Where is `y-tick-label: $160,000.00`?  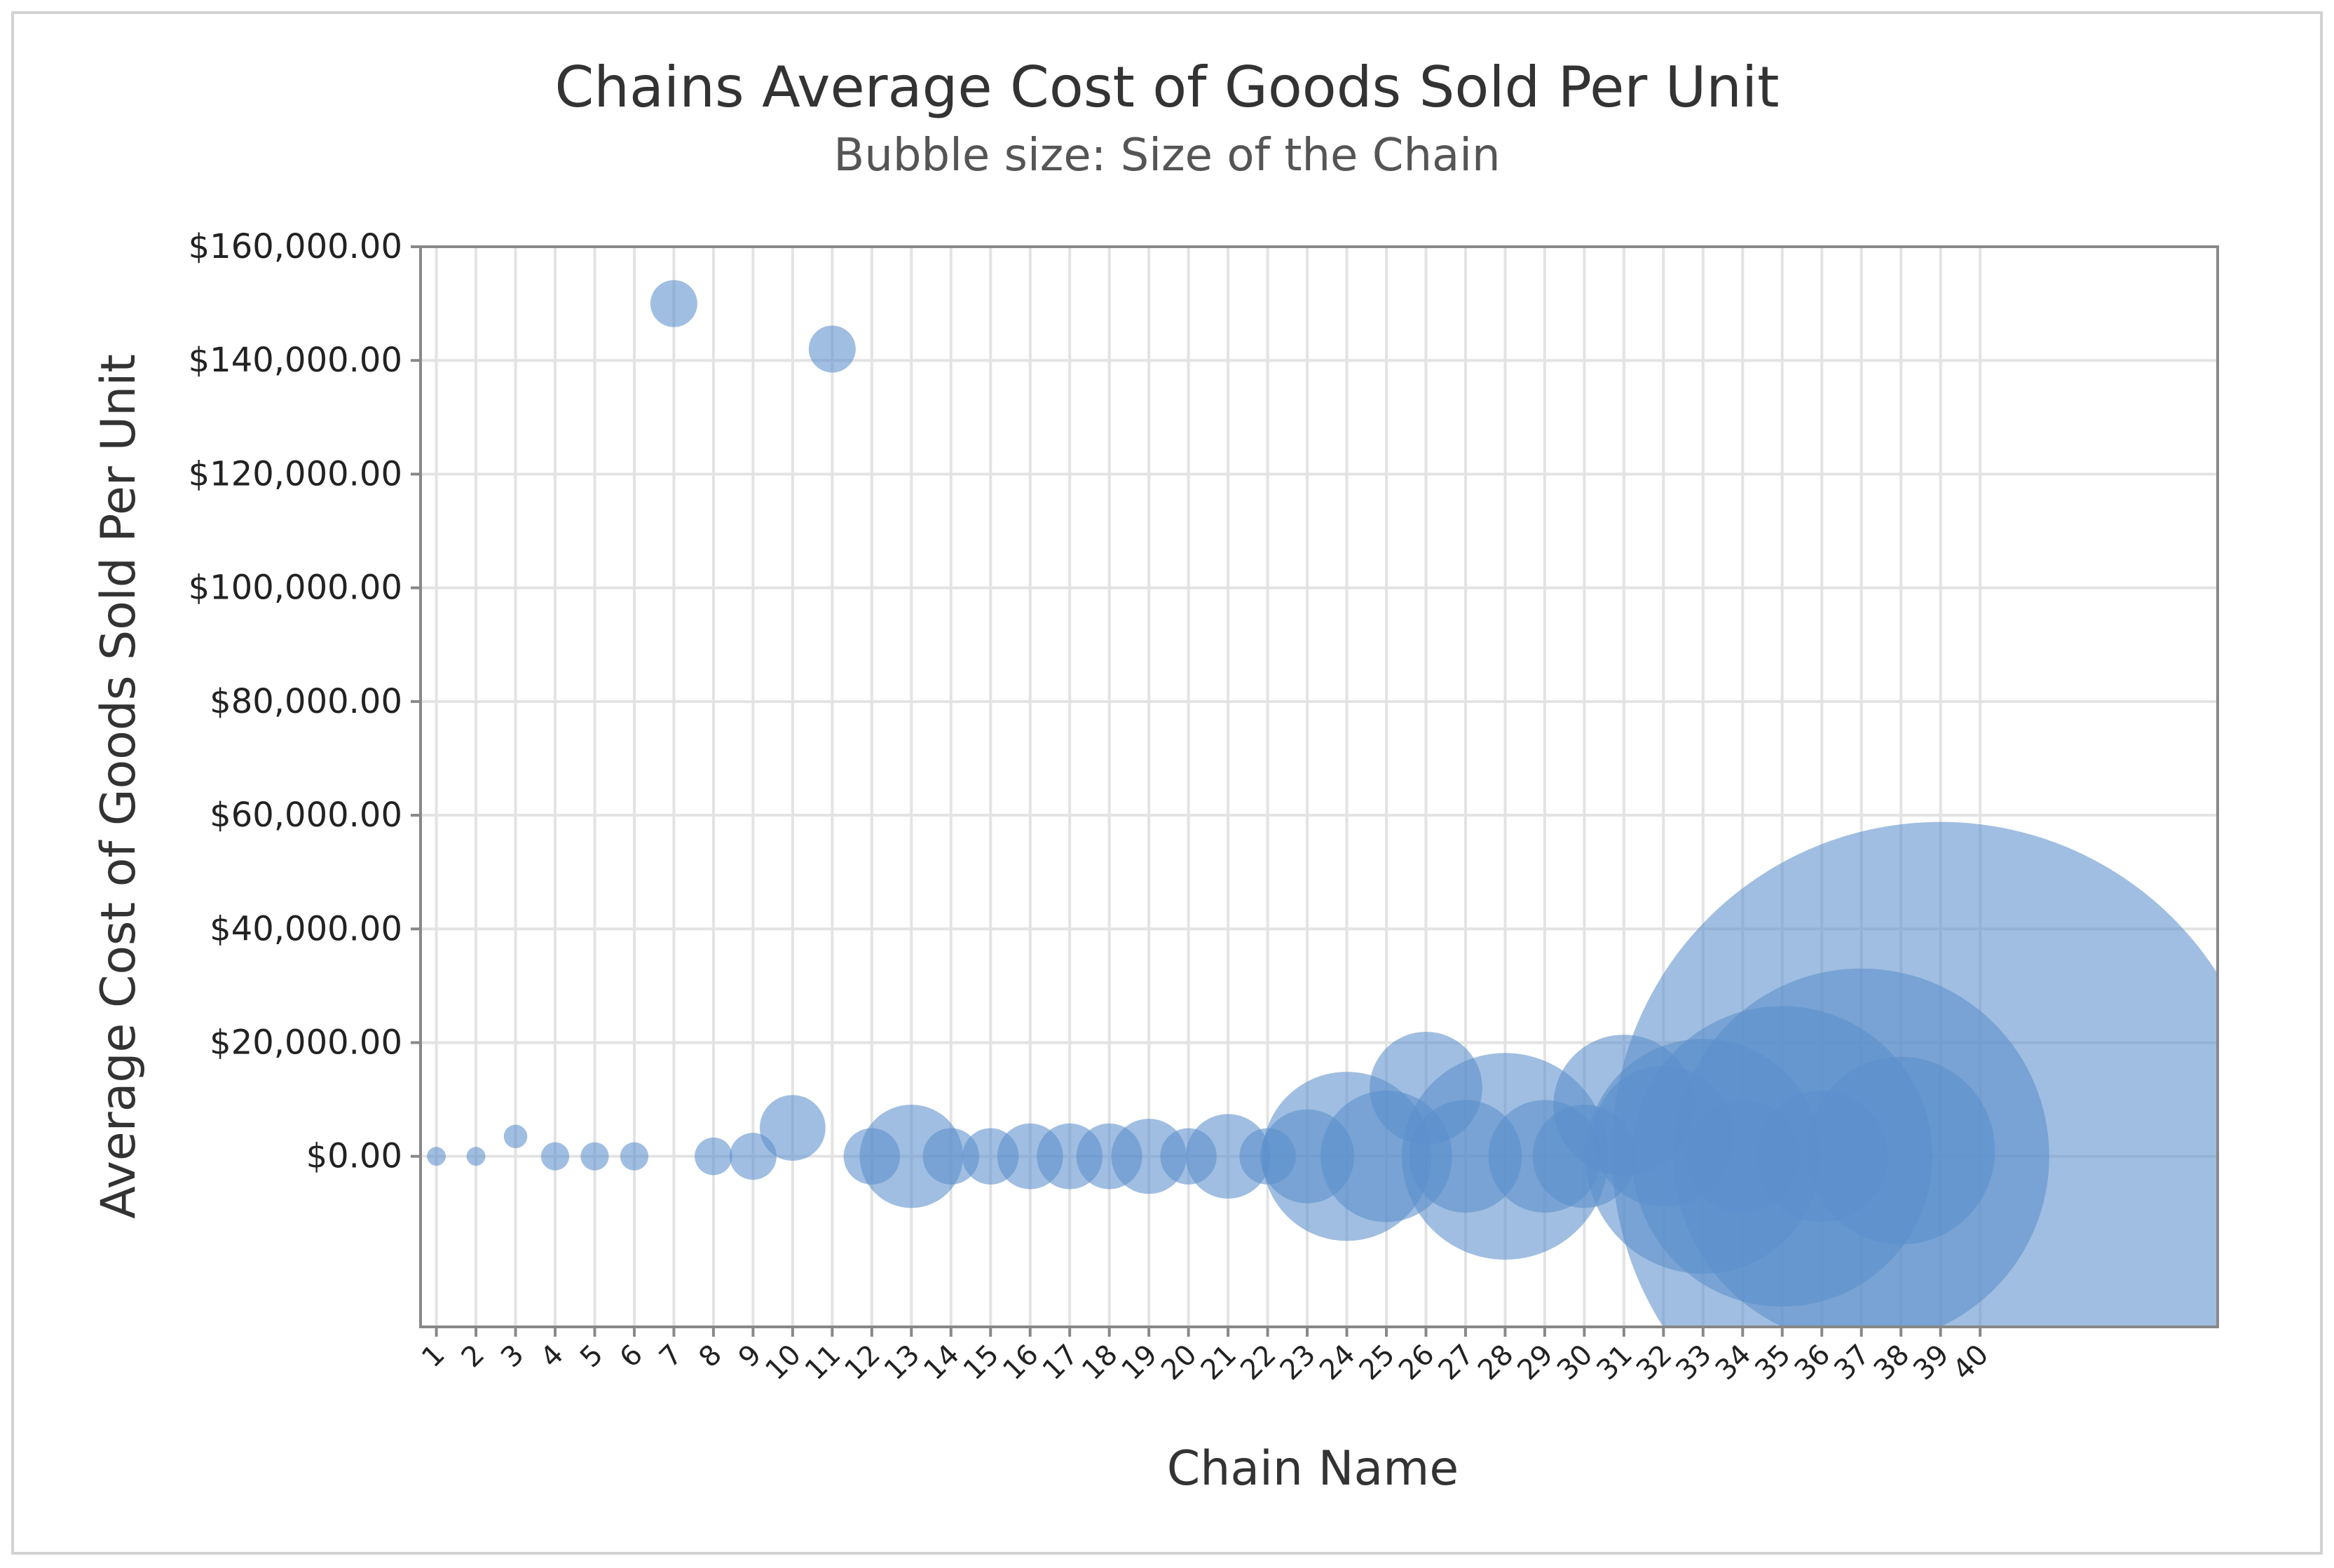
y-tick-label: $160,000.00 is located at coordinates (295, 246).